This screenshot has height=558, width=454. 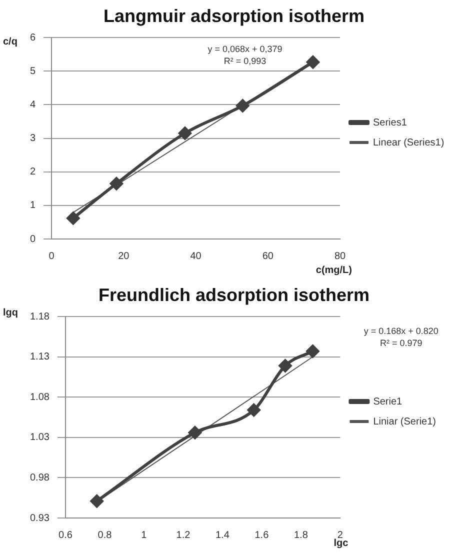 What do you see at coordinates (183, 535) in the screenshot?
I see `x-tick-label: 1.2` at bounding box center [183, 535].